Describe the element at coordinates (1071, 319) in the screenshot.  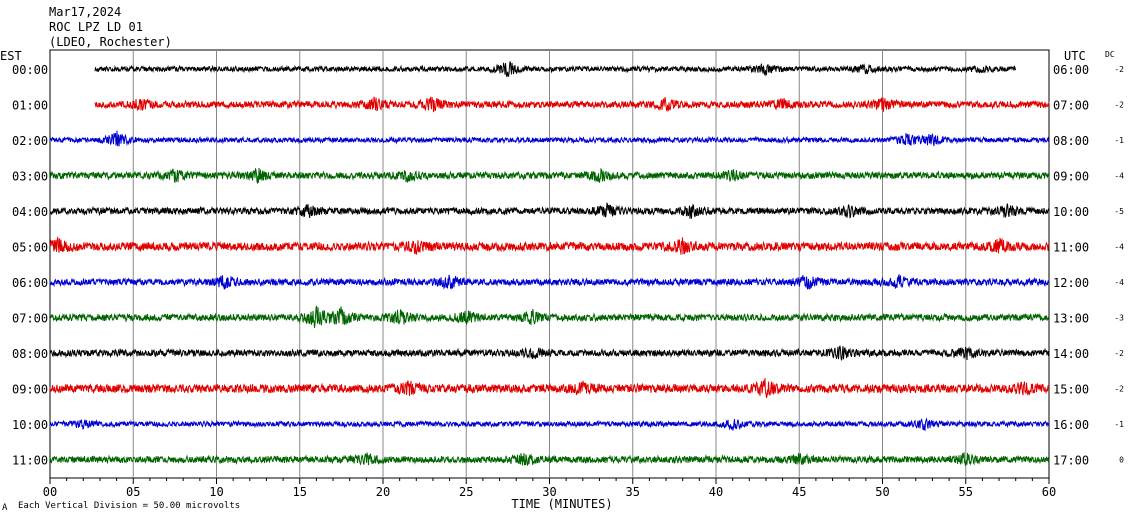
I see `utc-hour-label: 13:00` at that location.